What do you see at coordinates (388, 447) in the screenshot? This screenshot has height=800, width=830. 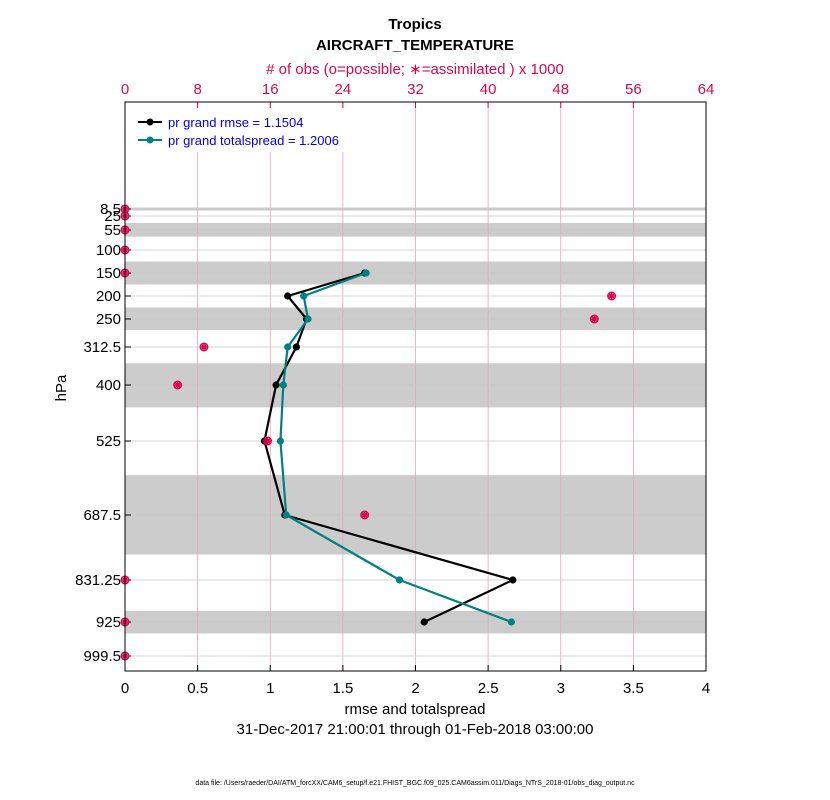 I see `series-lines` at bounding box center [388, 447].